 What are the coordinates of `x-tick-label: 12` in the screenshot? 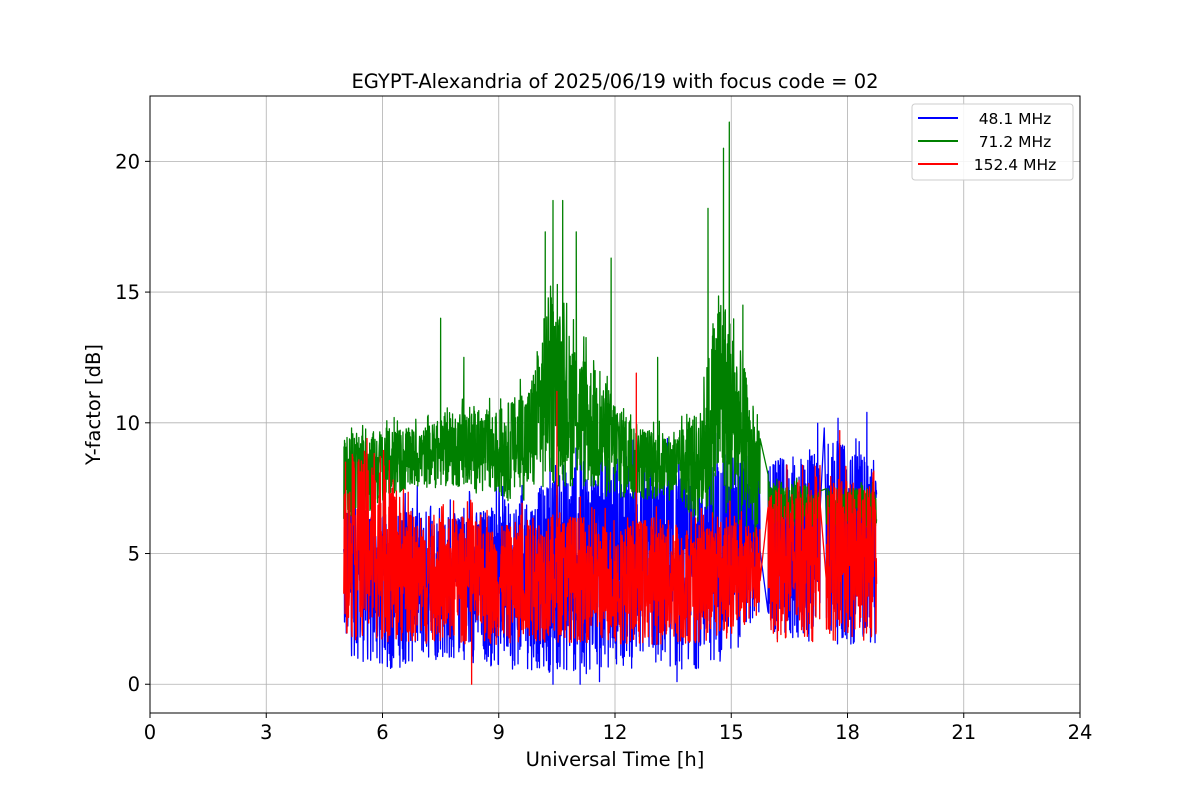 It's located at (615, 732).